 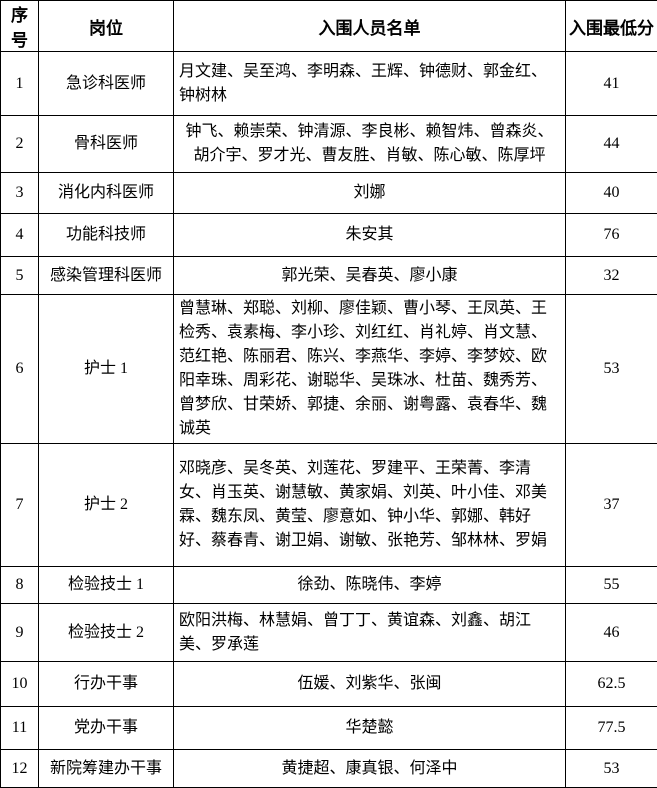 I want to click on names-cell: 黄捷超、康真银、何泽中, so click(x=370, y=769).